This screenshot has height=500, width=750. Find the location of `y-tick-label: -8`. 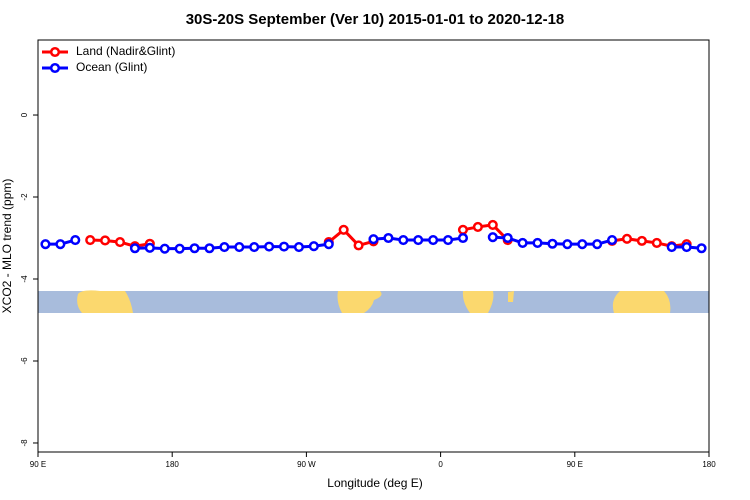

y-tick-label: -8 is located at coordinates (24, 443).